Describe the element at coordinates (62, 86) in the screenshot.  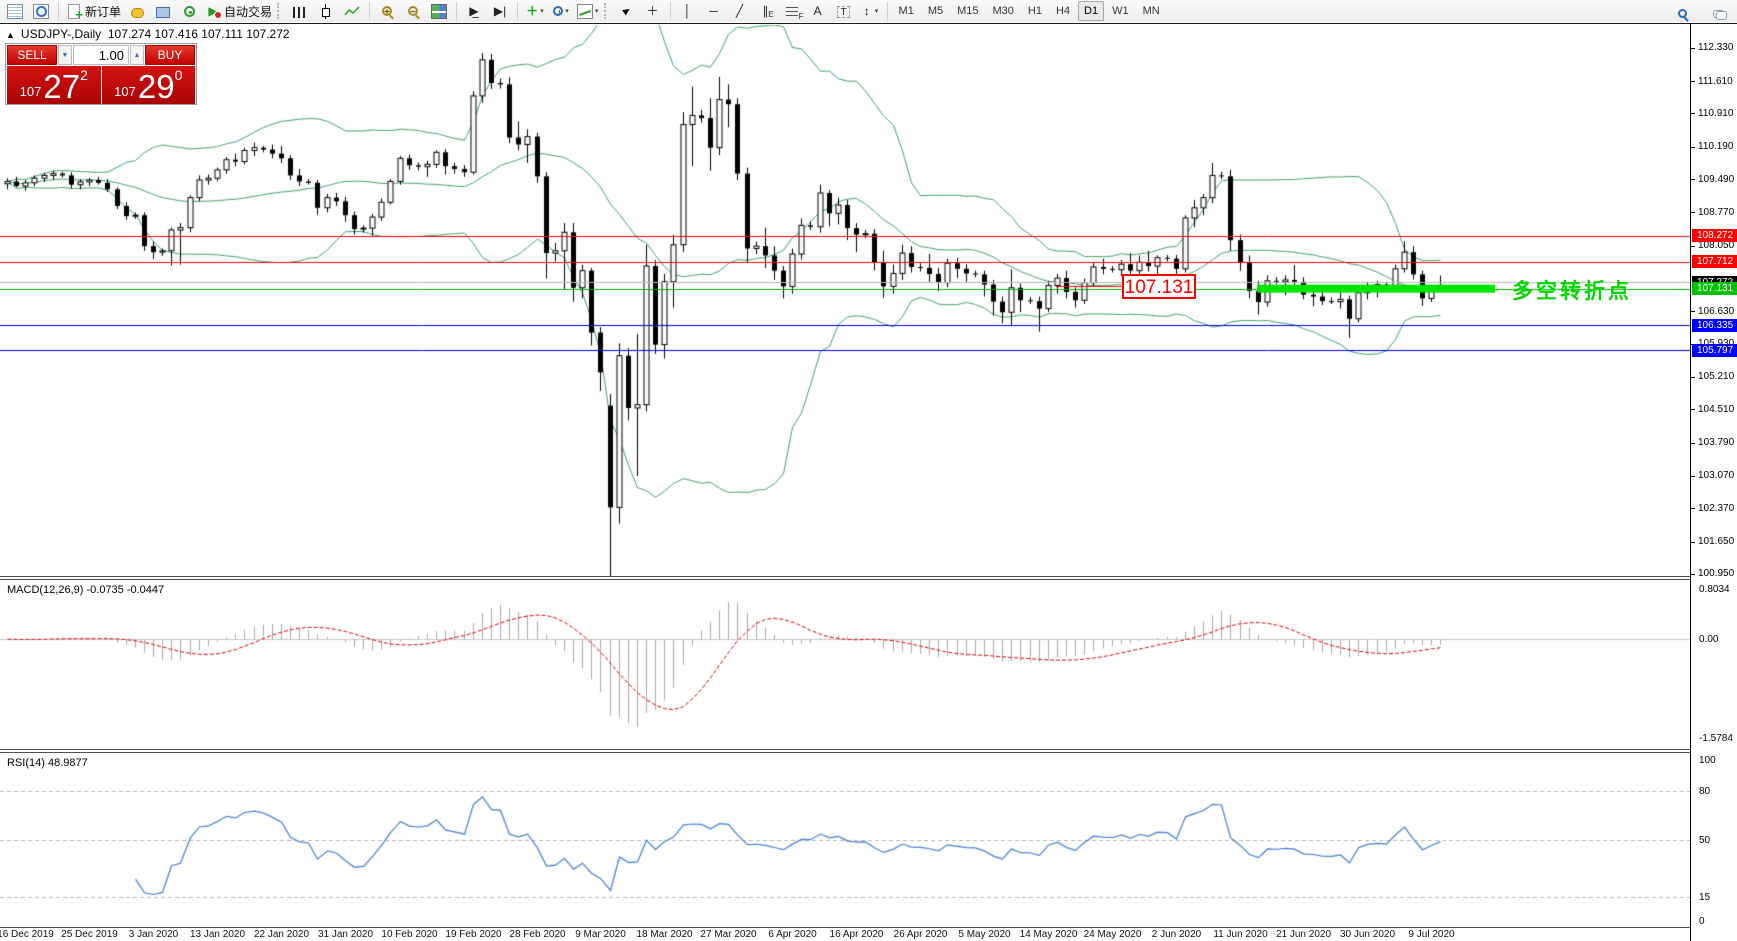
I see `sell-price-pips: 27` at that location.